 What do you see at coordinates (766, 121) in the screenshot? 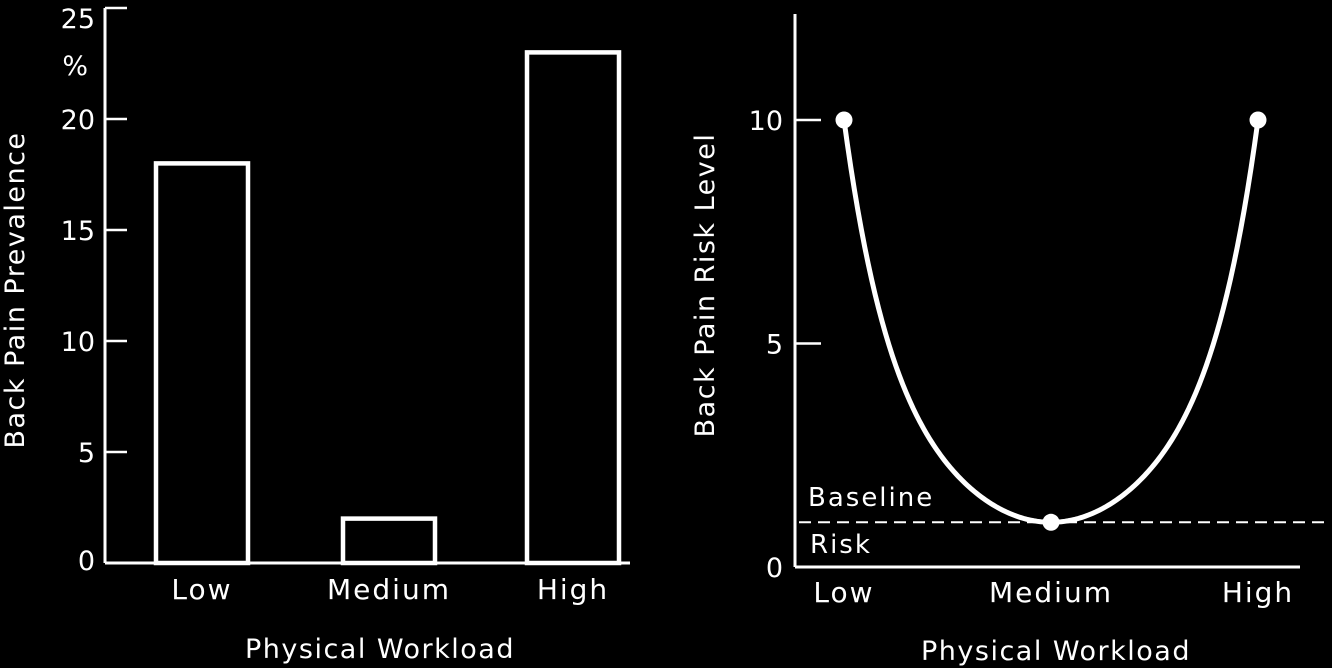
I see `y-tick-label-right: 10` at bounding box center [766, 121].